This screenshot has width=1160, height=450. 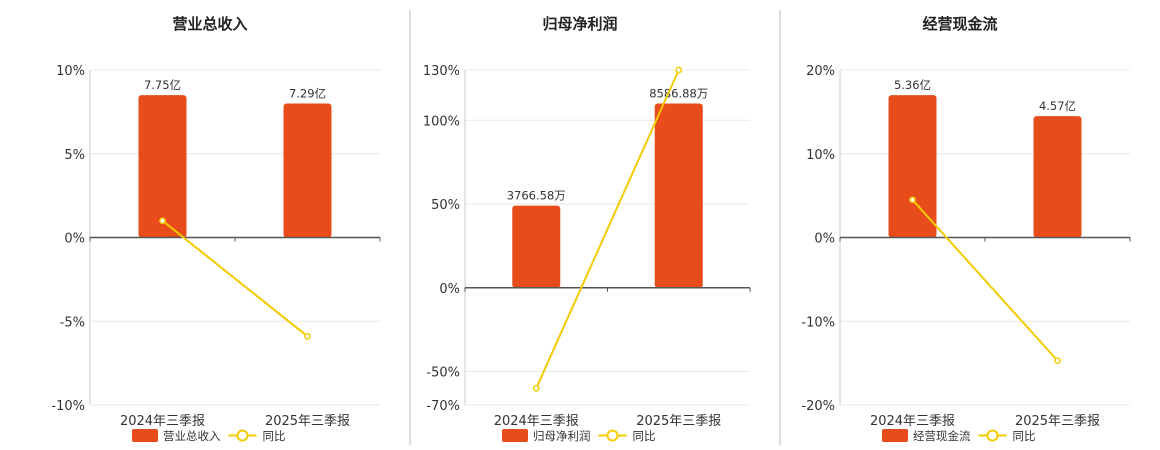 What do you see at coordinates (942, 436) in the screenshot?
I see `legend-label: 经营现金流` at bounding box center [942, 436].